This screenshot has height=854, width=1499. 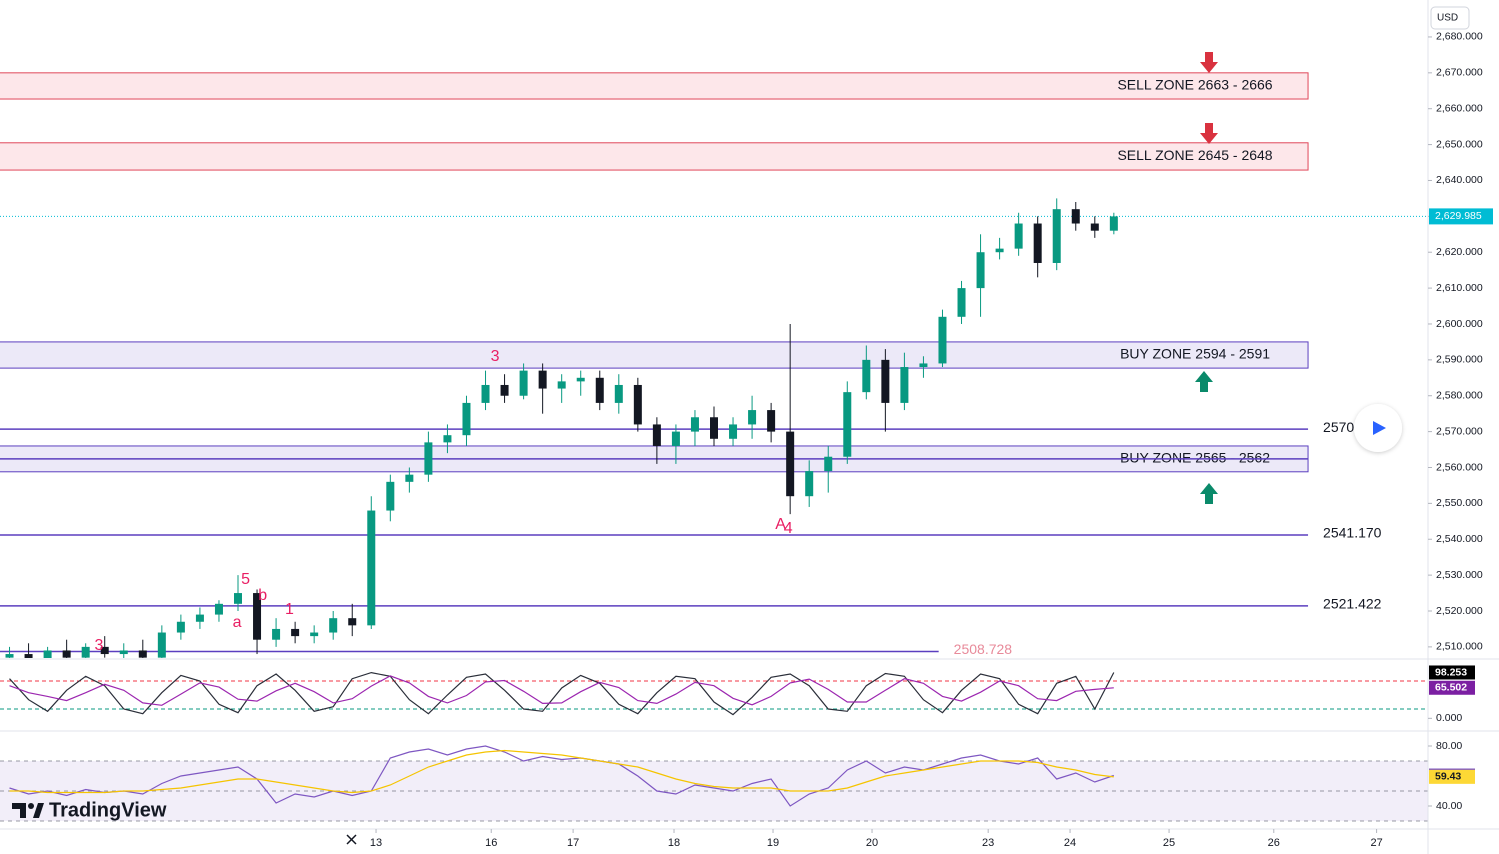 I want to click on x-tick-label: 23, so click(x=988, y=843).